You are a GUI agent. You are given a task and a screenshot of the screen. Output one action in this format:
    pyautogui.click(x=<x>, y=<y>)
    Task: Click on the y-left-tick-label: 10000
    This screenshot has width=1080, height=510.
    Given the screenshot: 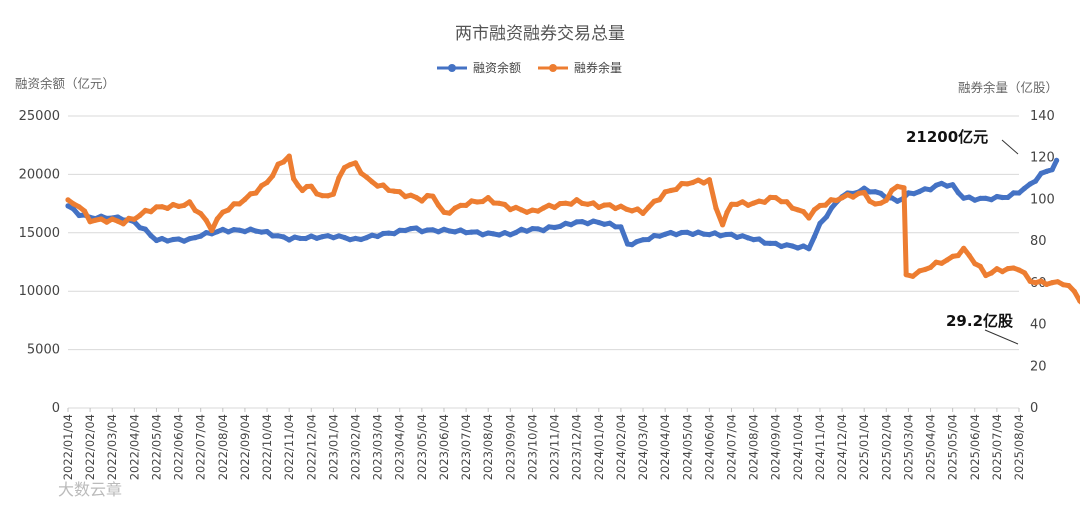 What is the action you would take?
    pyautogui.click(x=39, y=291)
    